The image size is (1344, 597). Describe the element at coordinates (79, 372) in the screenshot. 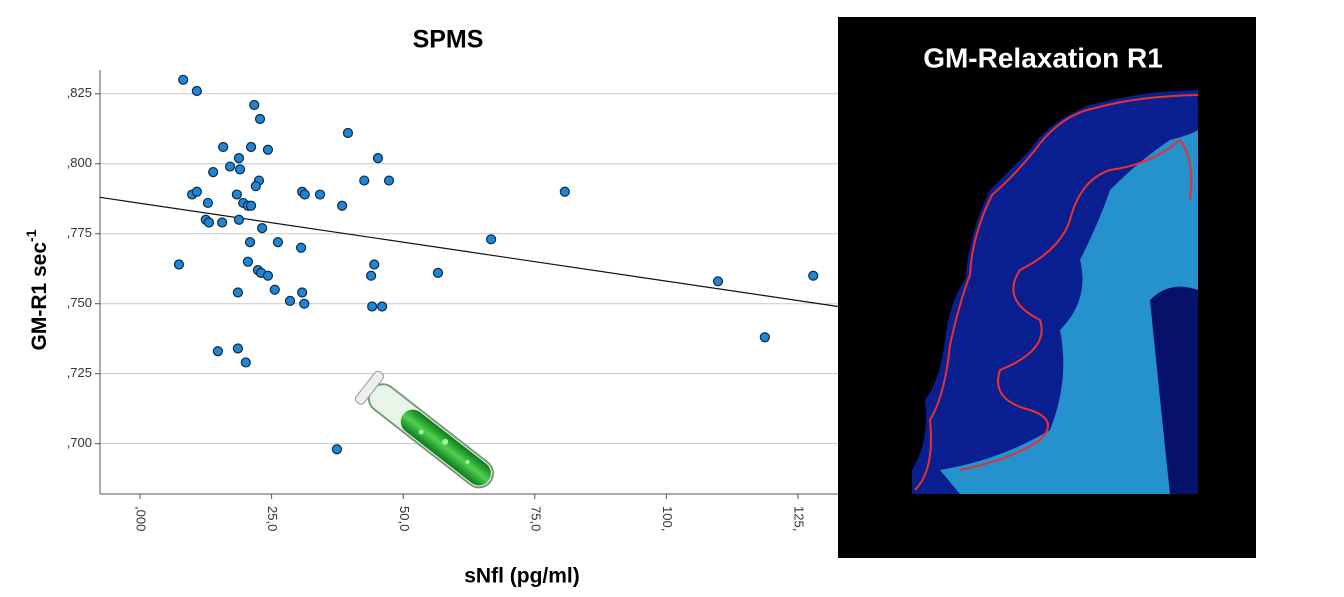

I see `y-tick-label: ,725` at that location.